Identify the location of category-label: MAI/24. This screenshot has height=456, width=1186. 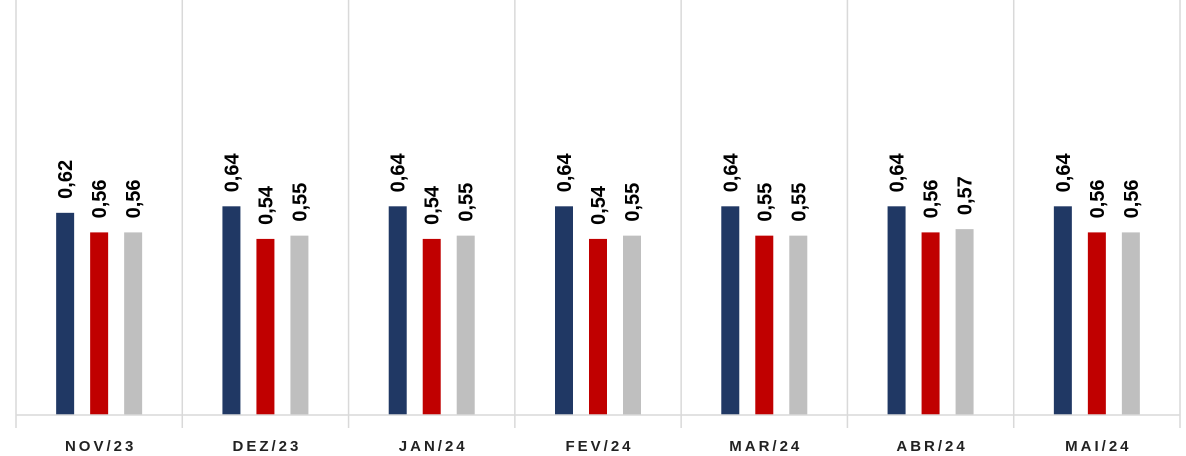
(1098, 446).